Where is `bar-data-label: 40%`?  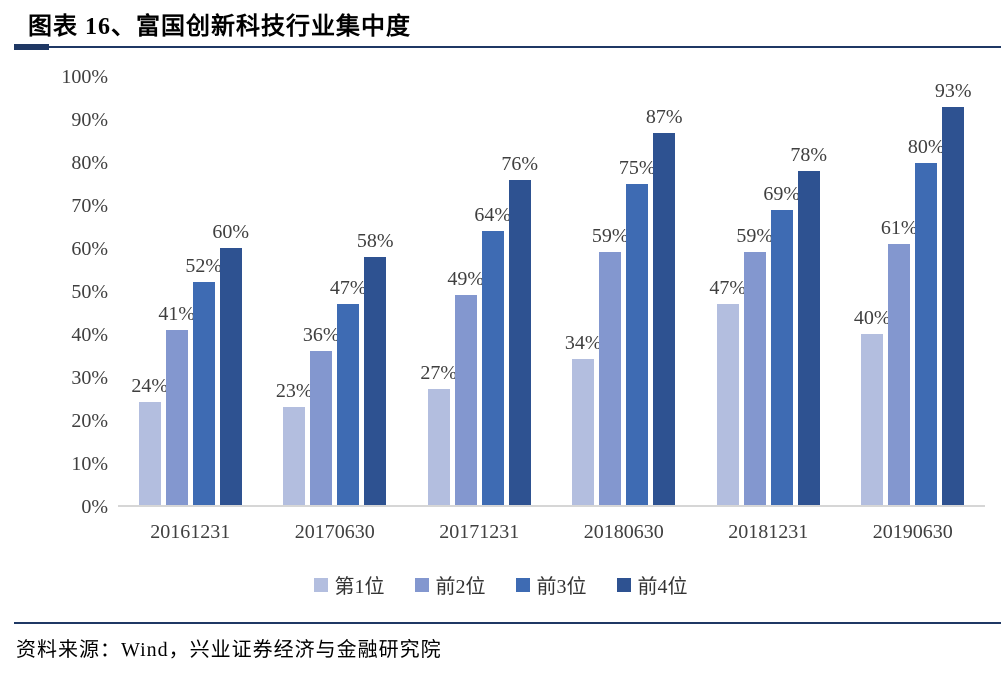 bar-data-label: 40% is located at coordinates (872, 317).